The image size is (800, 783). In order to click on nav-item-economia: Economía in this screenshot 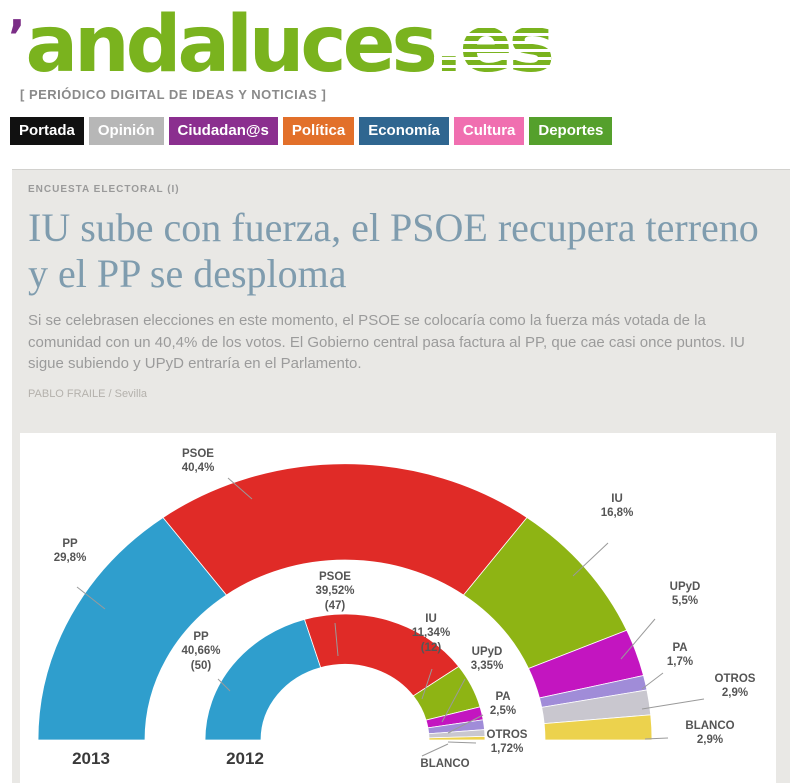, I will do `click(404, 131)`.